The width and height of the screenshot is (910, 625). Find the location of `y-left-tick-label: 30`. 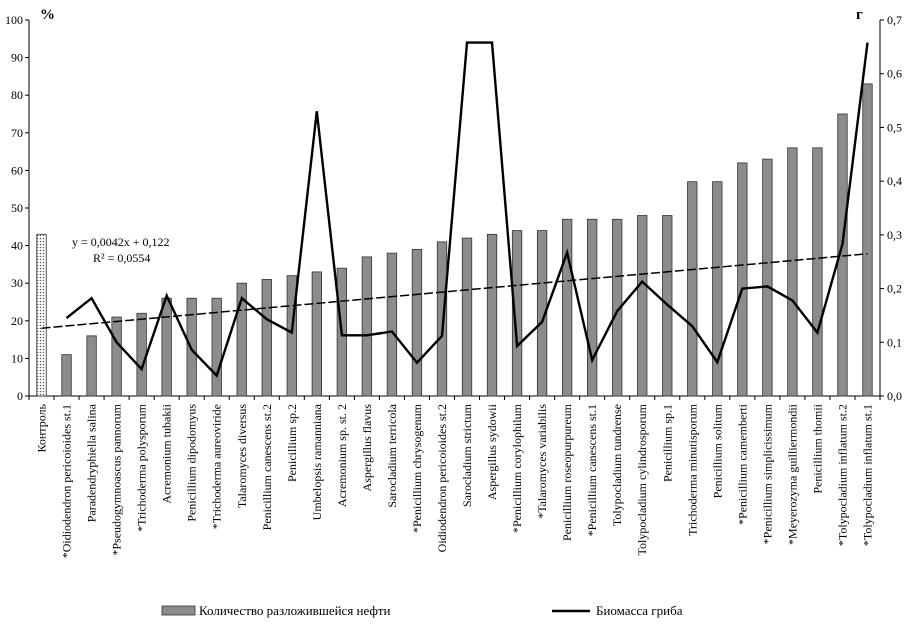

y-left-tick-label: 30 is located at coordinates (17, 283).